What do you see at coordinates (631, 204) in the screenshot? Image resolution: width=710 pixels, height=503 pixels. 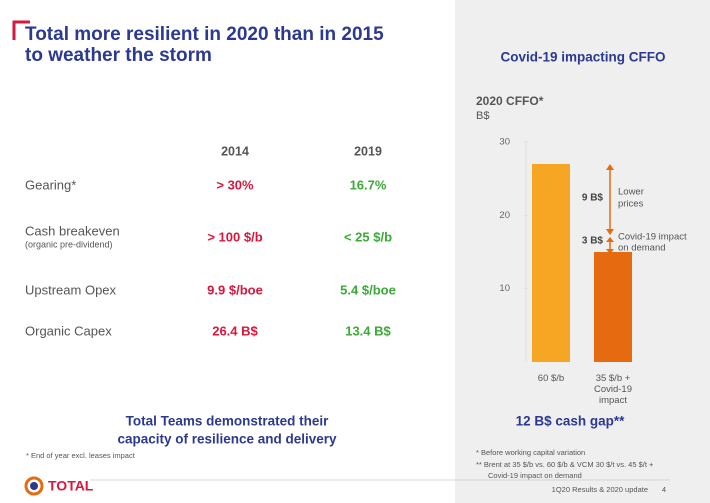 I see `annotation-text: prices` at bounding box center [631, 204].